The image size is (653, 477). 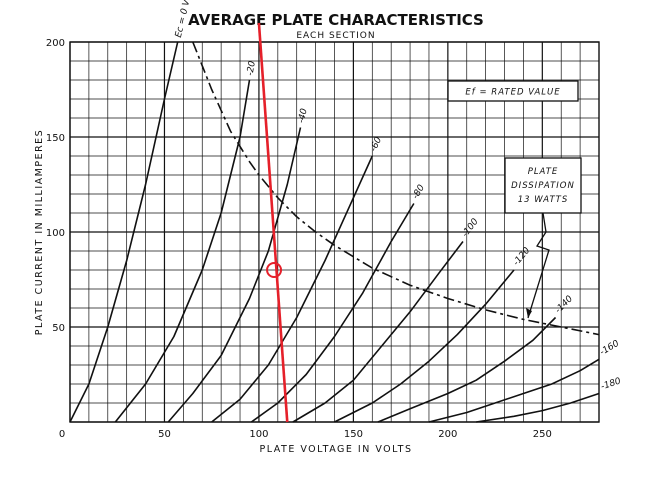 I want to click on x-axis-label: PLATE VOLTAGE IN VOLTS, so click(x=336, y=449).